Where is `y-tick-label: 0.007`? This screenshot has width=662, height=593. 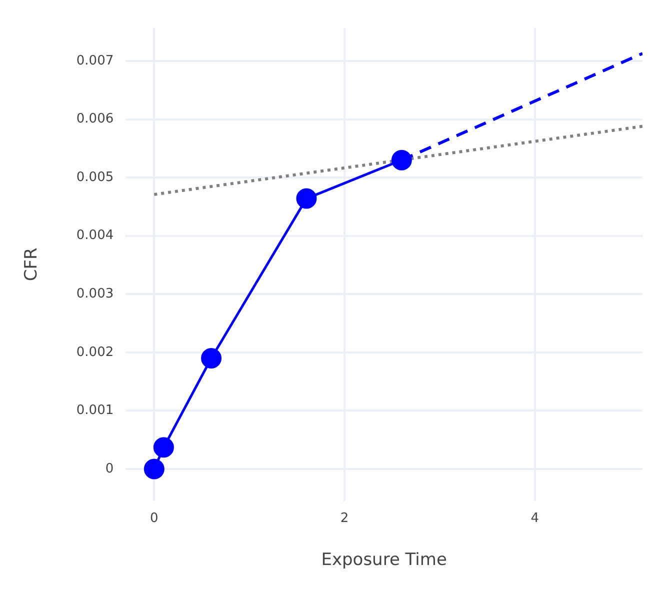
y-tick-label: 0.007 is located at coordinates (95, 60).